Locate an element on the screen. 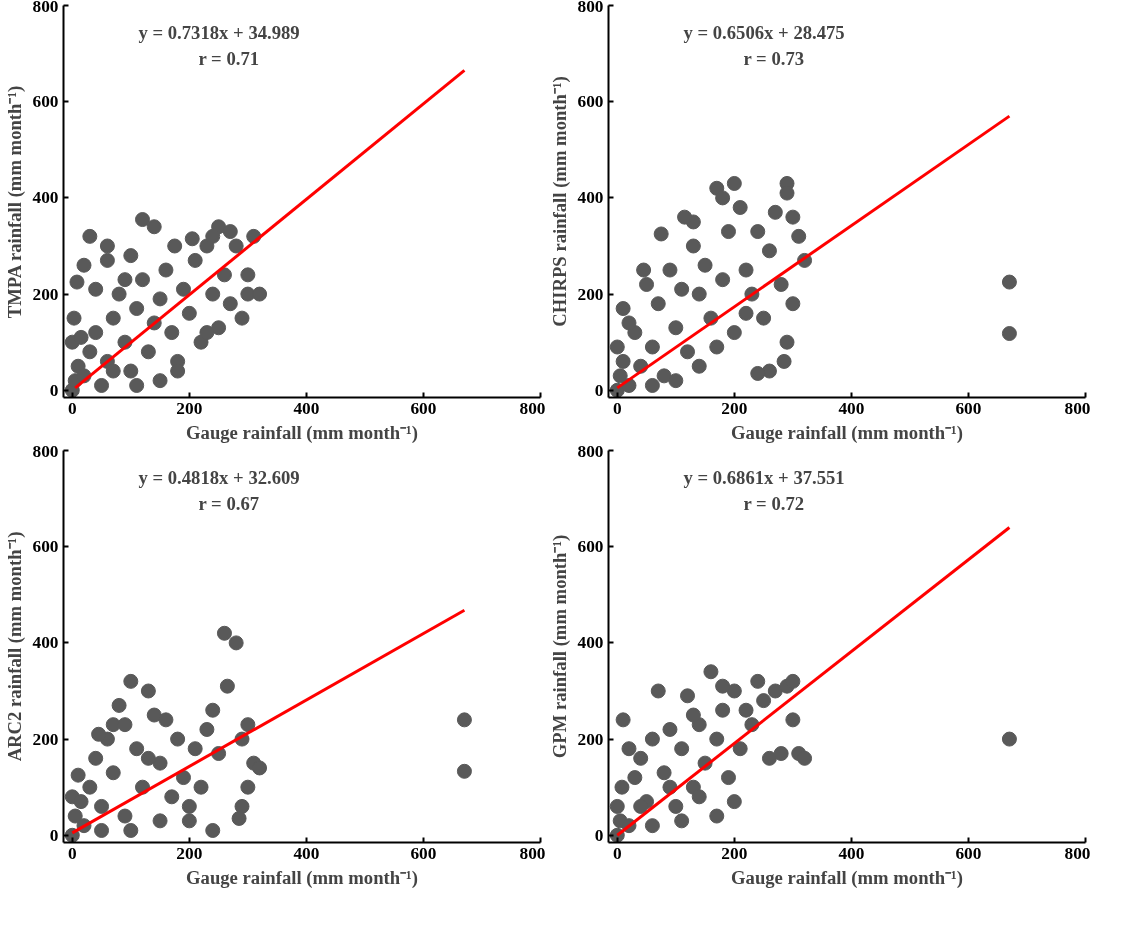  annotation: y = 0.6861x + 37.551 is located at coordinates (764, 477).